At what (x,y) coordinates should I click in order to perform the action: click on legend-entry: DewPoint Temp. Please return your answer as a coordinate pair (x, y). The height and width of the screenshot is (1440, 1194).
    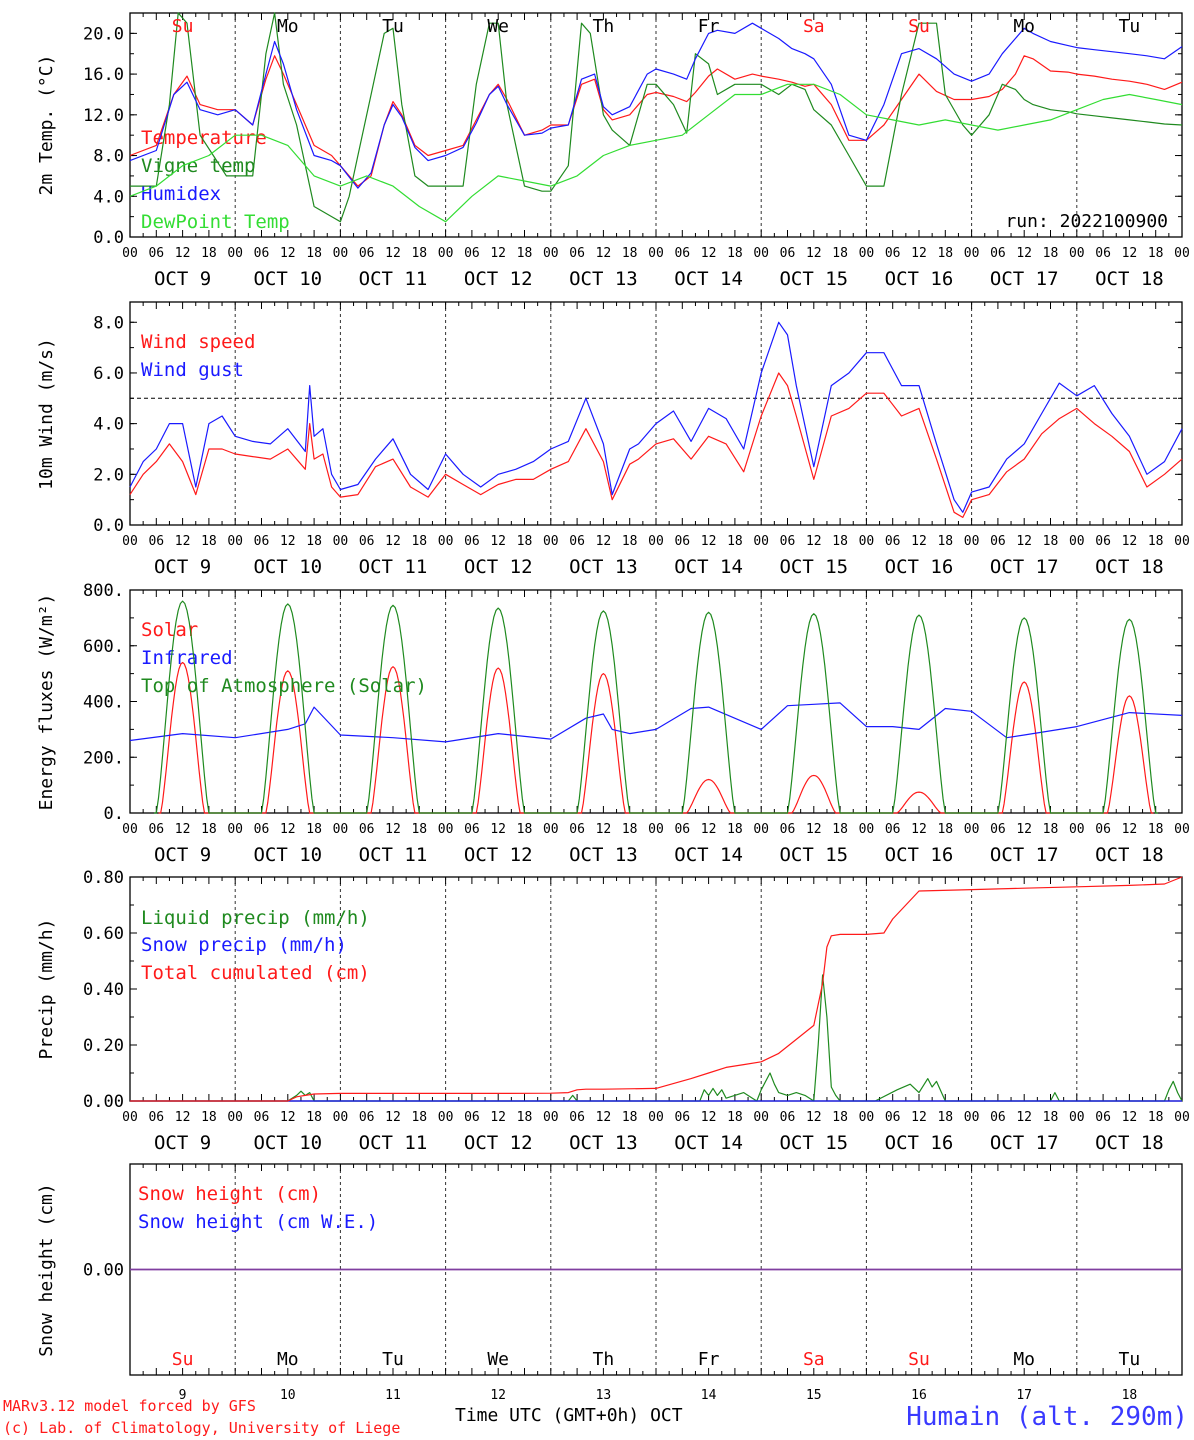
    Looking at the image, I should click on (215, 222).